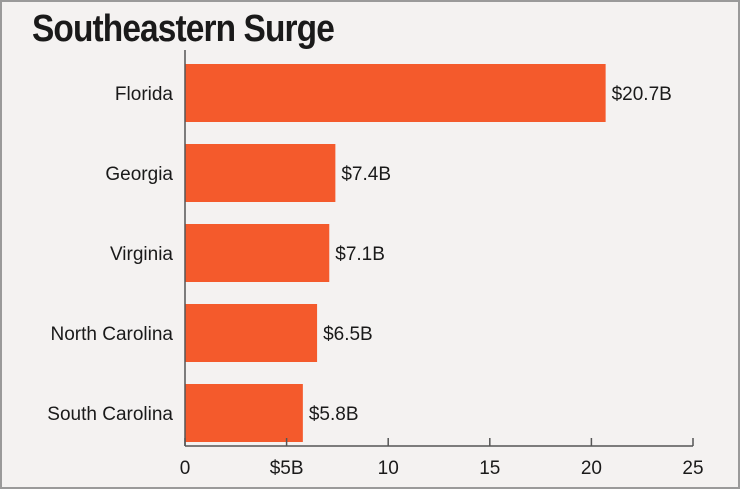 The image size is (740, 489). Describe the element at coordinates (360, 254) in the screenshot. I see `value-label-virginia: $7.1B` at that location.